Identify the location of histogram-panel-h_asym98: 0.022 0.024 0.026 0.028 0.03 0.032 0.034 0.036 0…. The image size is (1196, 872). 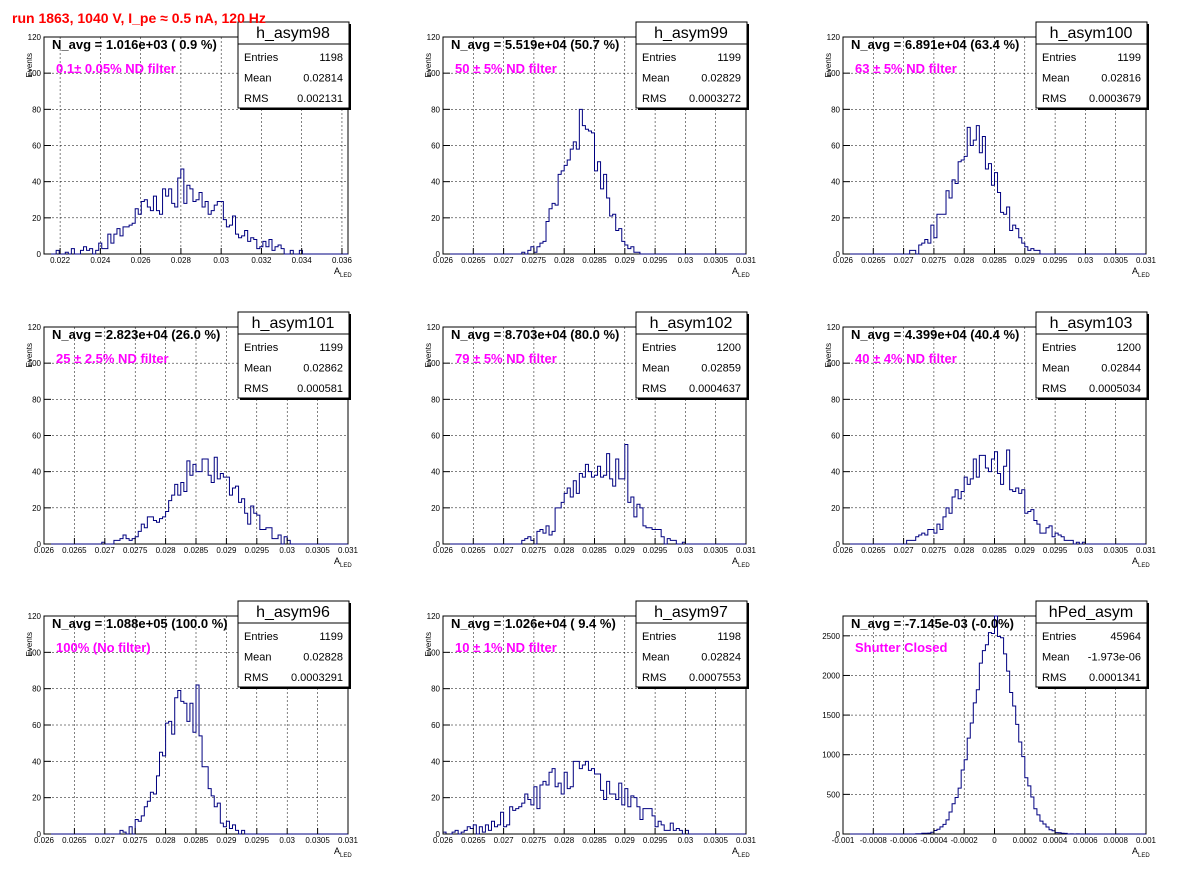
(189, 150).